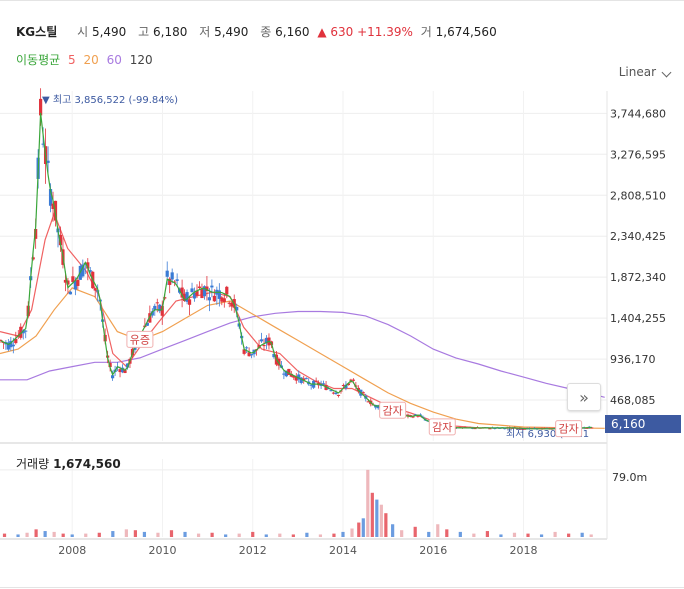  What do you see at coordinates (162, 550) in the screenshot?
I see `x-tick-label: 2010` at bounding box center [162, 550].